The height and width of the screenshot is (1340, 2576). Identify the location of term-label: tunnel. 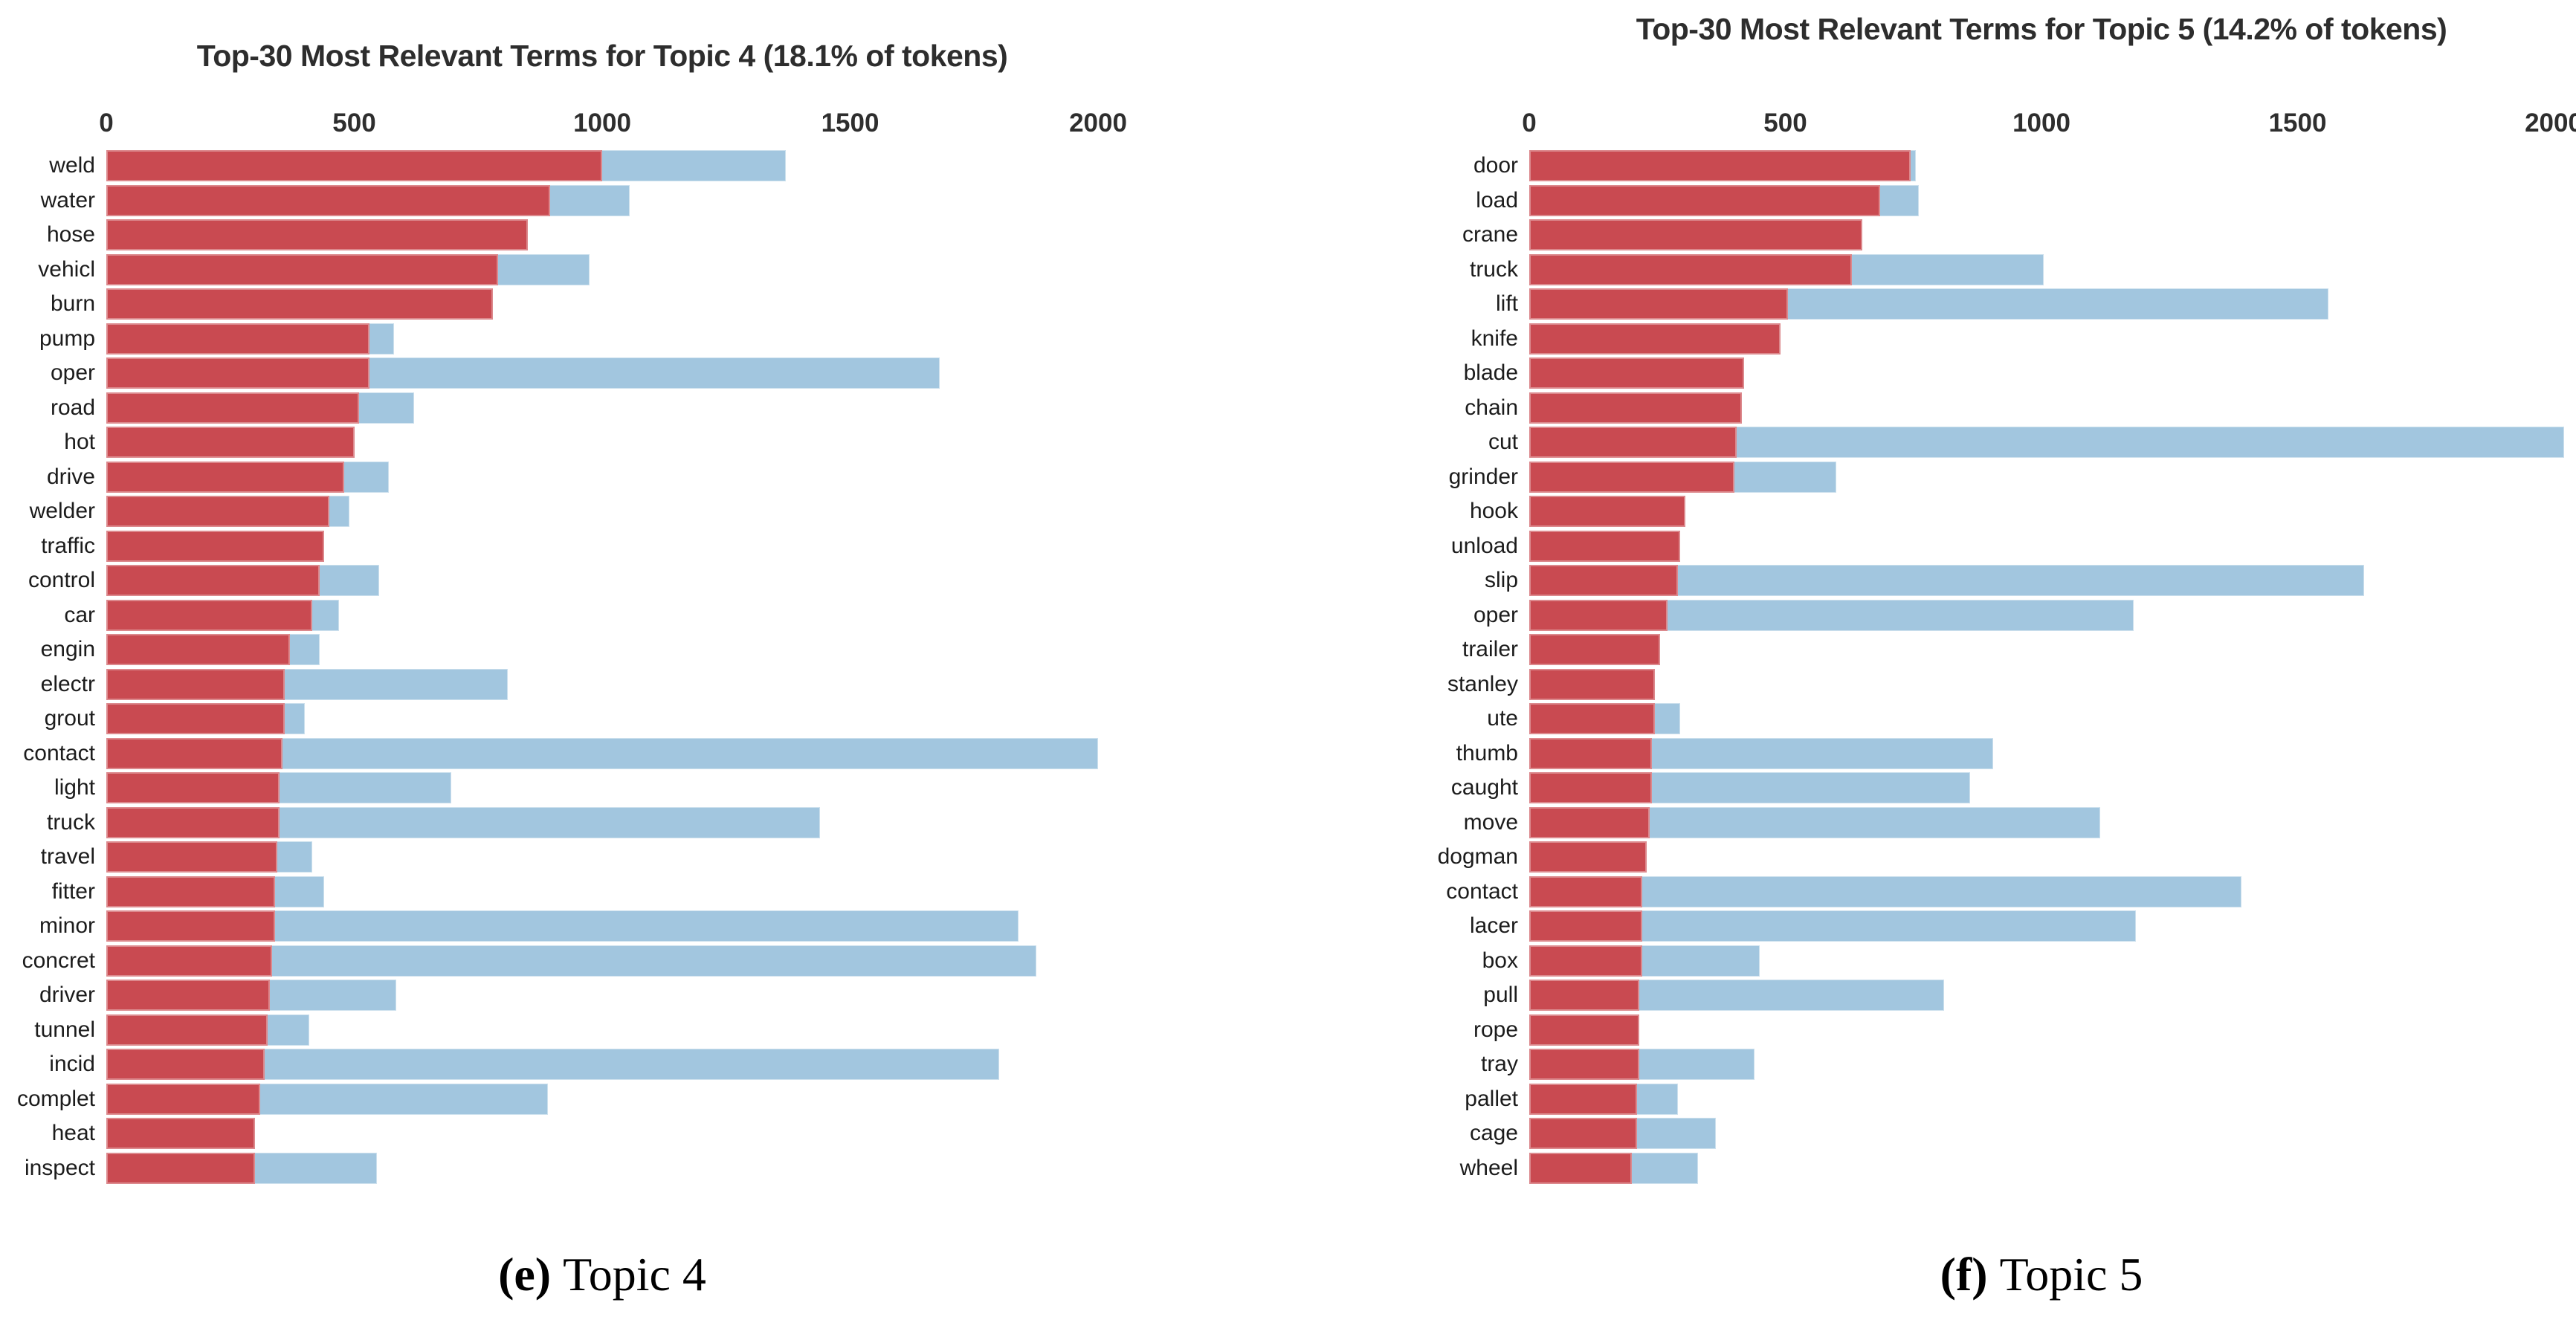
(64, 1030).